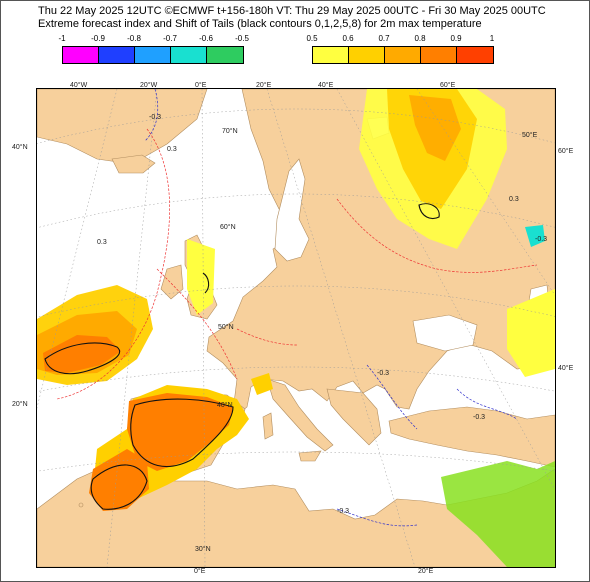  What do you see at coordinates (230, 131) in the screenshot?
I see `grid-label-70n: 70°N` at bounding box center [230, 131].